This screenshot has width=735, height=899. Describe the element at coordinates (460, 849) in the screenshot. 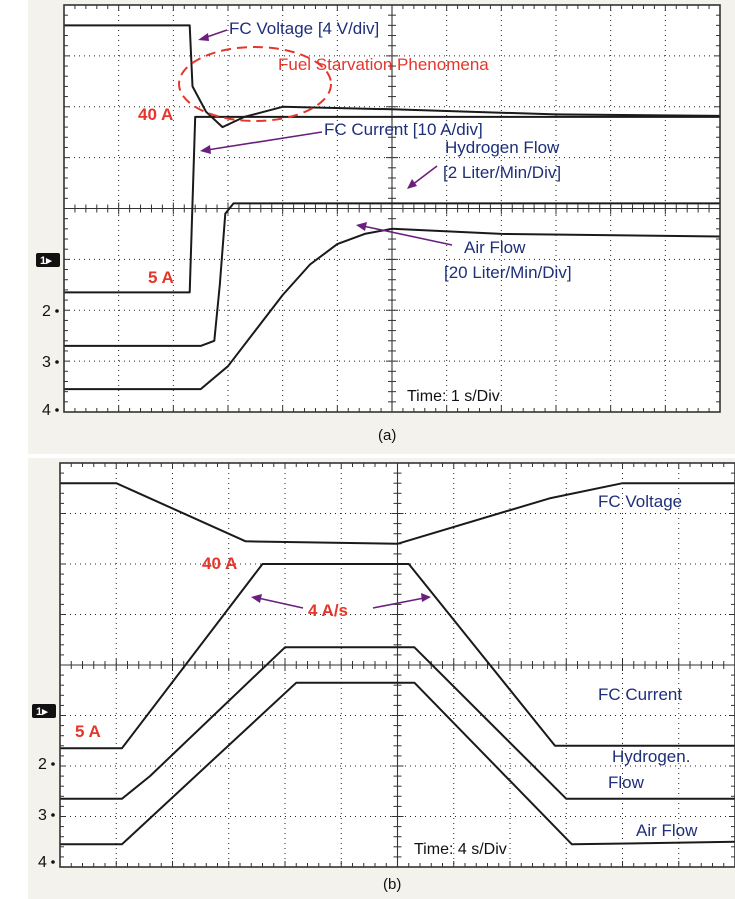

I see `time-scale-label-b: Time: 4 s/Div` at that location.